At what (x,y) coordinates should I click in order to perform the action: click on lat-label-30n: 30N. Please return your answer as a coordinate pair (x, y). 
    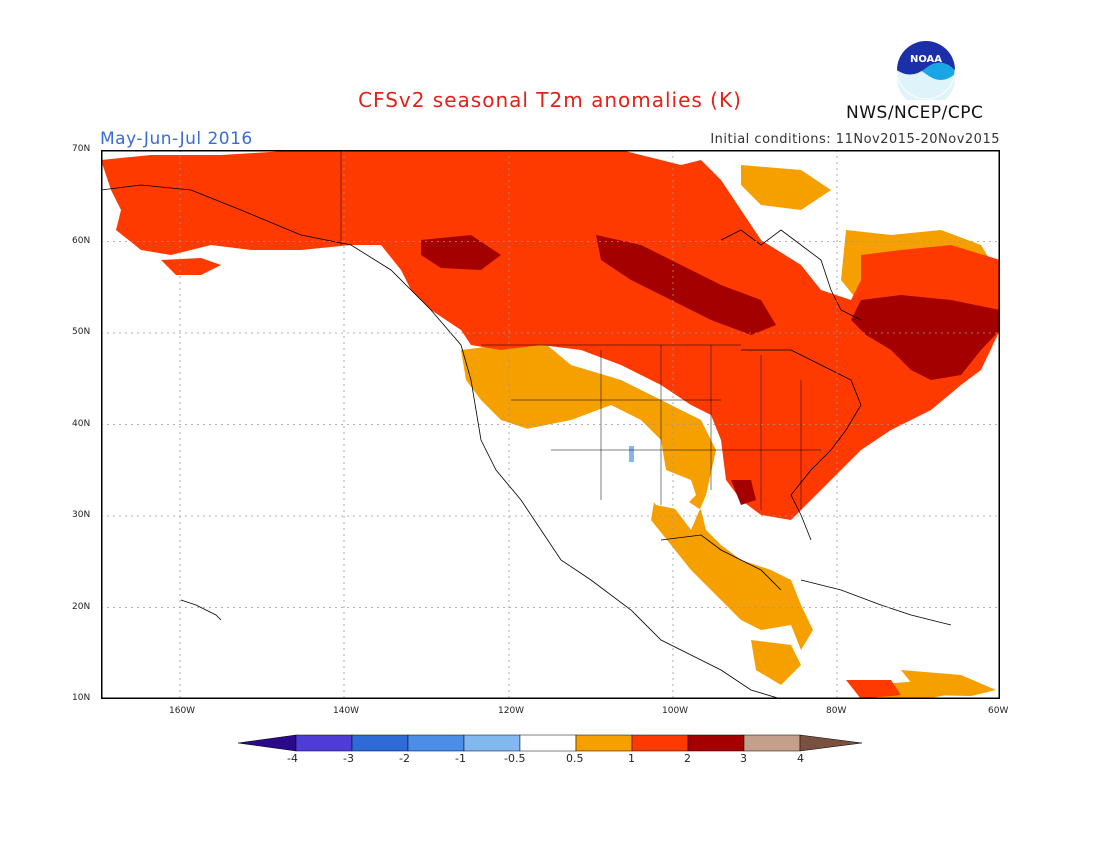
    Looking at the image, I should click on (81, 515).